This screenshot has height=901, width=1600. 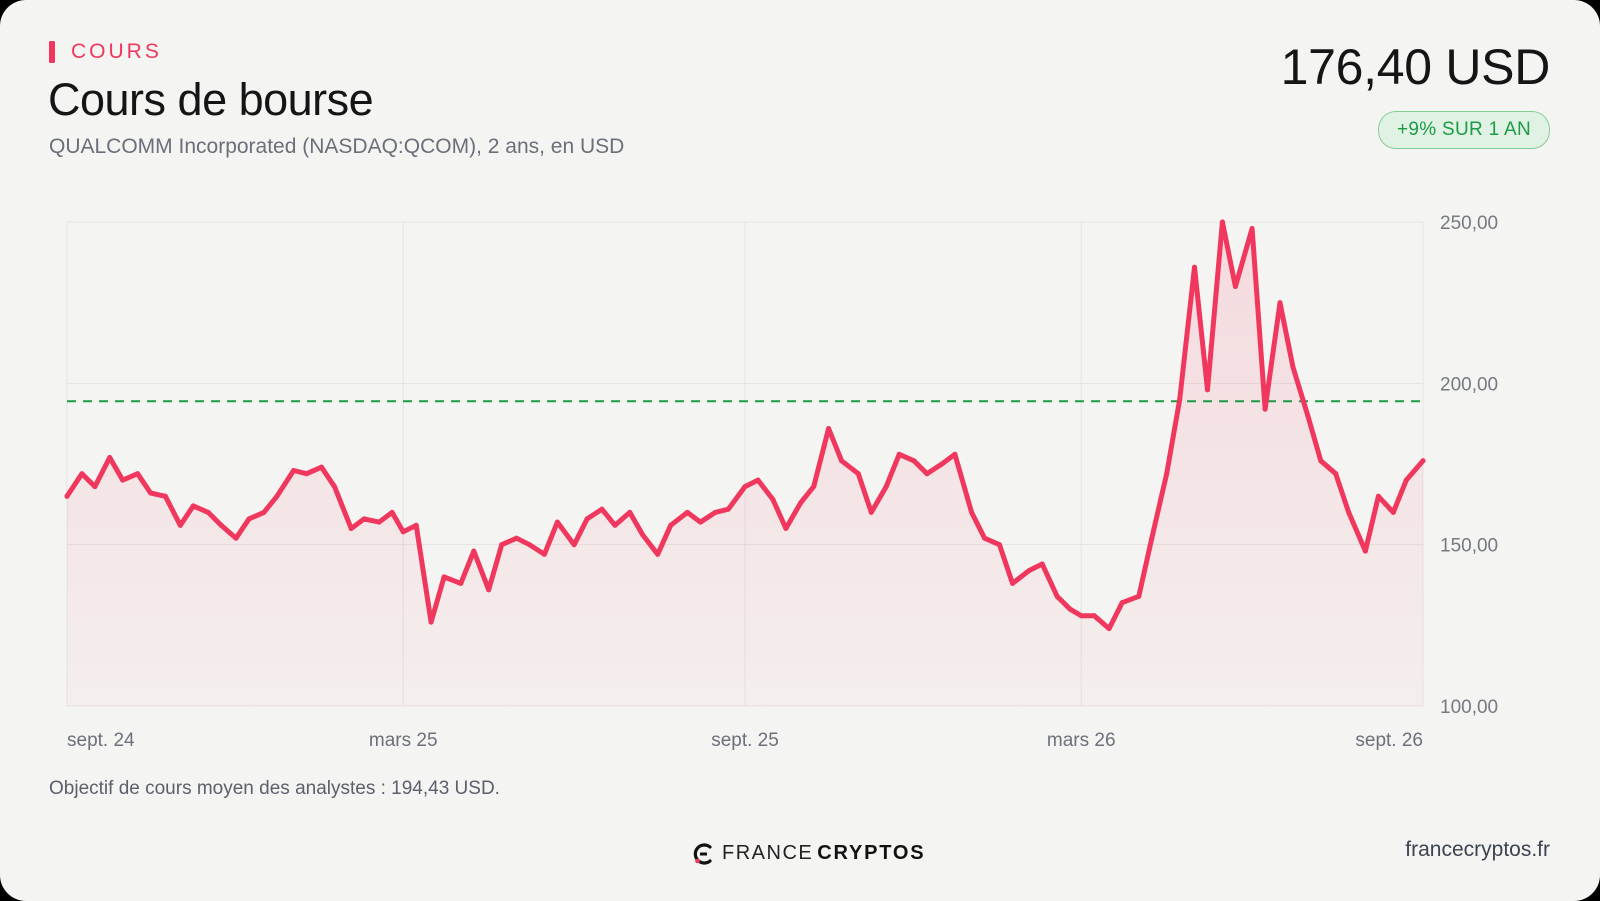 What do you see at coordinates (1463, 130) in the screenshot?
I see `yearly-change-badge: +9% SUR 1 AN` at bounding box center [1463, 130].